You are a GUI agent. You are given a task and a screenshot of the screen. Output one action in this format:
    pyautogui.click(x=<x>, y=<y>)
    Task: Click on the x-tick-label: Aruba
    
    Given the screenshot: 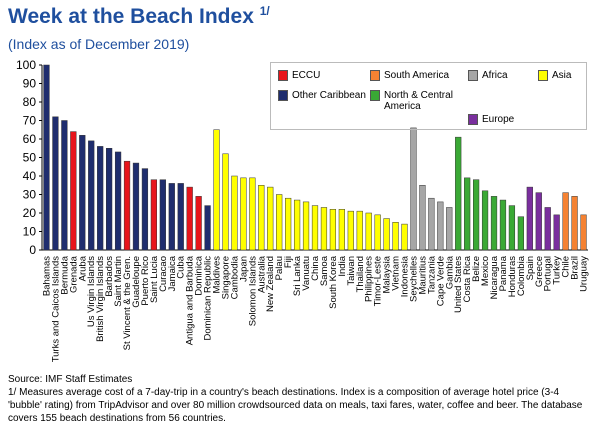 What is the action you would take?
    pyautogui.click(x=82, y=268)
    